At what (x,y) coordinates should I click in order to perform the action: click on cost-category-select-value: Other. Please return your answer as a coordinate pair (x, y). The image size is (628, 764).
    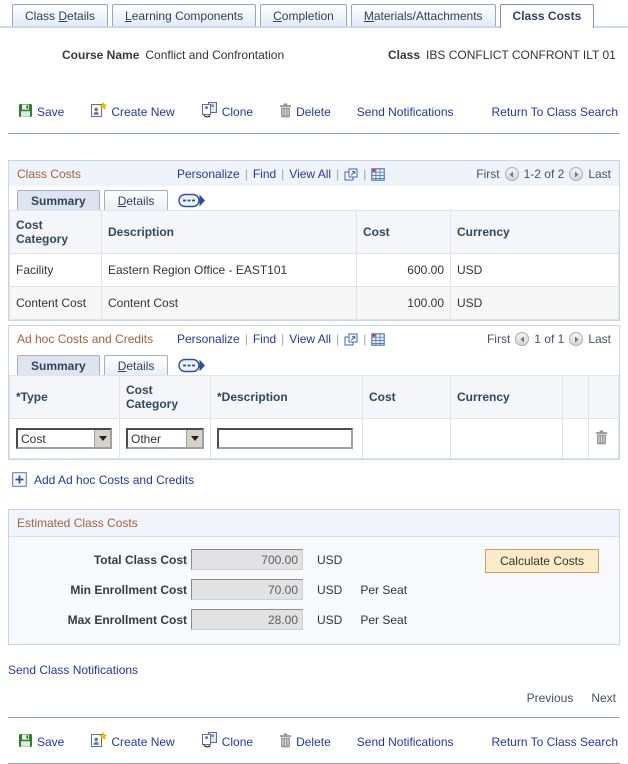
    Looking at the image, I should click on (146, 438).